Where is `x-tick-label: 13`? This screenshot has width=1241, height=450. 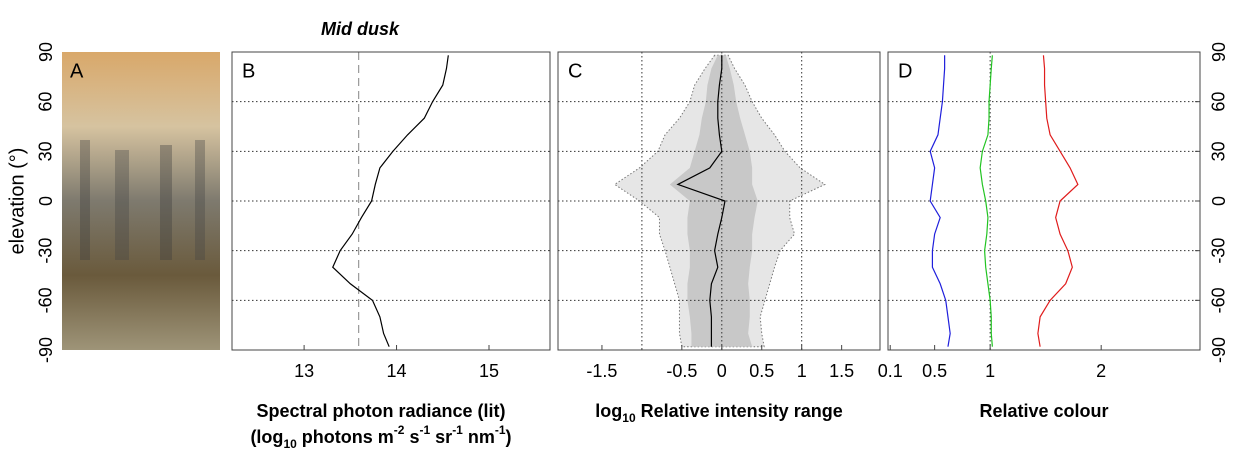
x-tick-label: 13 is located at coordinates (304, 371).